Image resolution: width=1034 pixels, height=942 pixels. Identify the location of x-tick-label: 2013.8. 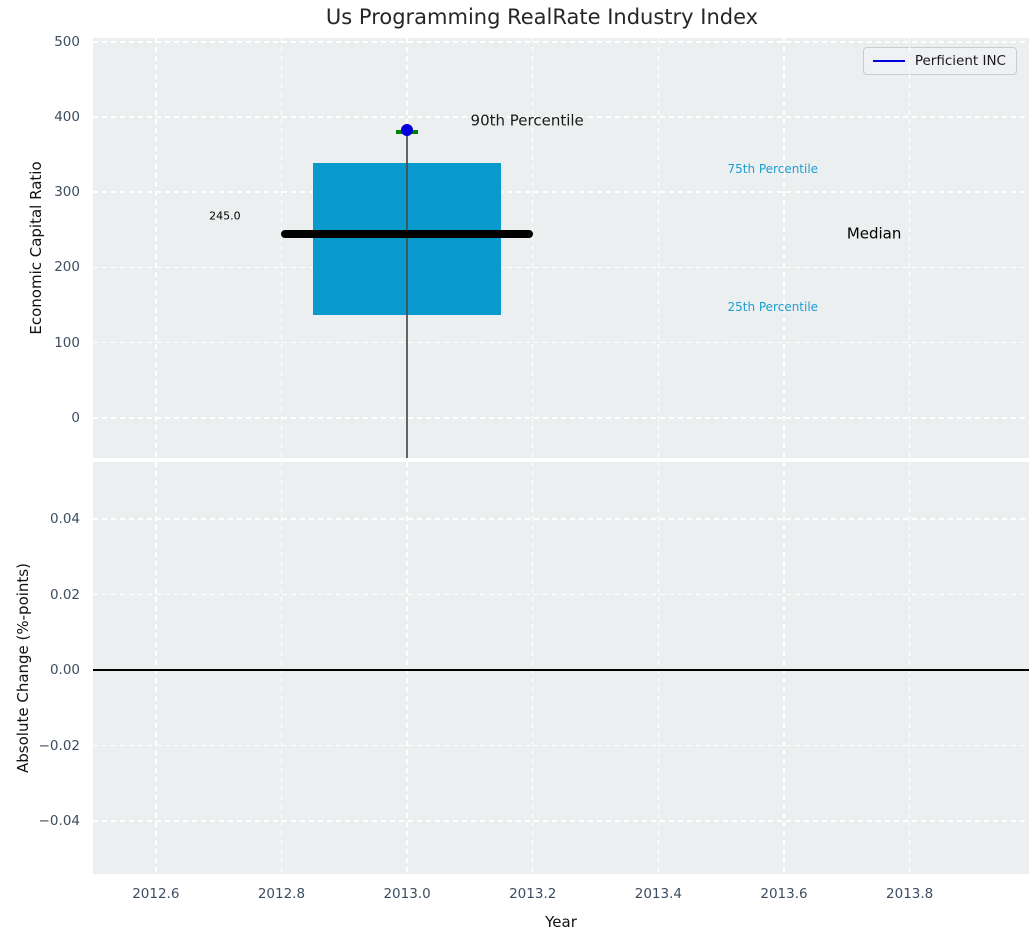
(910, 894).